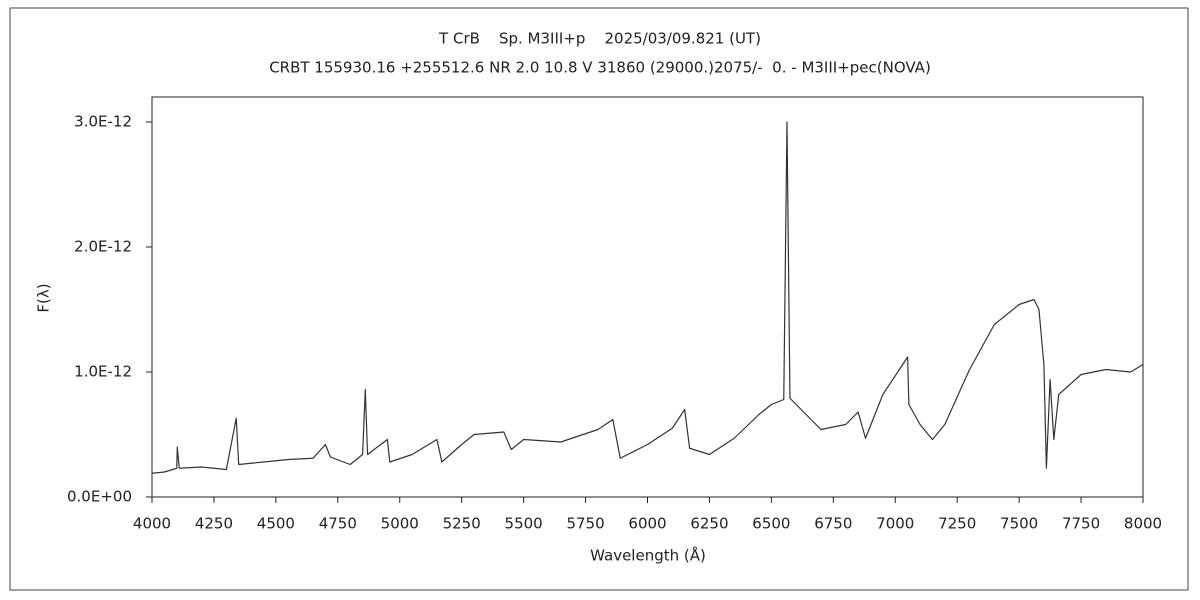 Image resolution: width=1200 pixels, height=600 pixels. Describe the element at coordinates (214, 524) in the screenshot. I see `x-tick-label: 4250` at that location.